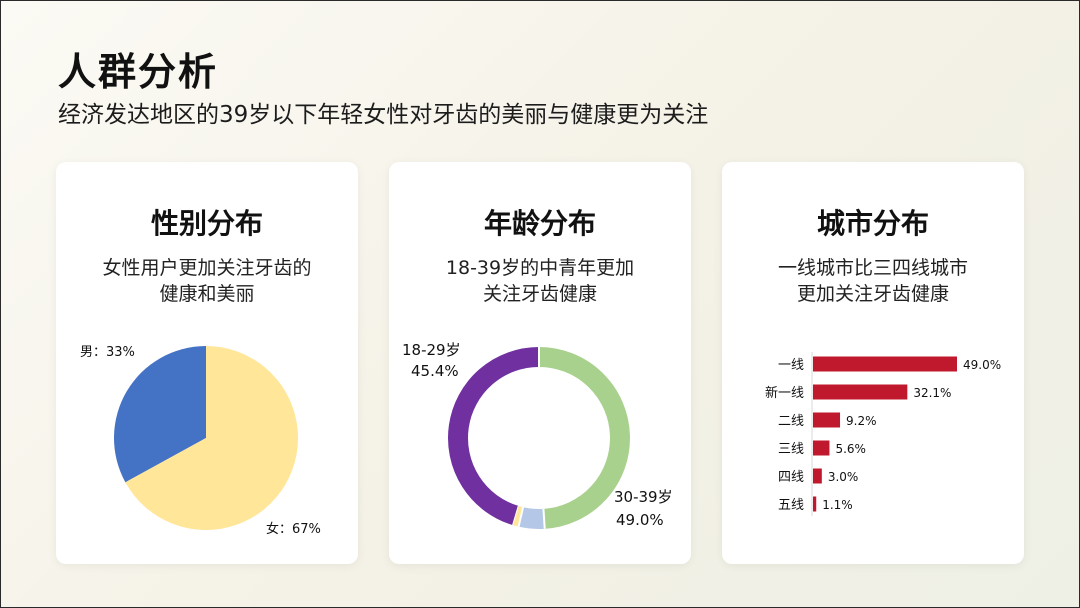 This screenshot has height=608, width=1080. I want to click on bar-category-label: 五线, so click(791, 505).